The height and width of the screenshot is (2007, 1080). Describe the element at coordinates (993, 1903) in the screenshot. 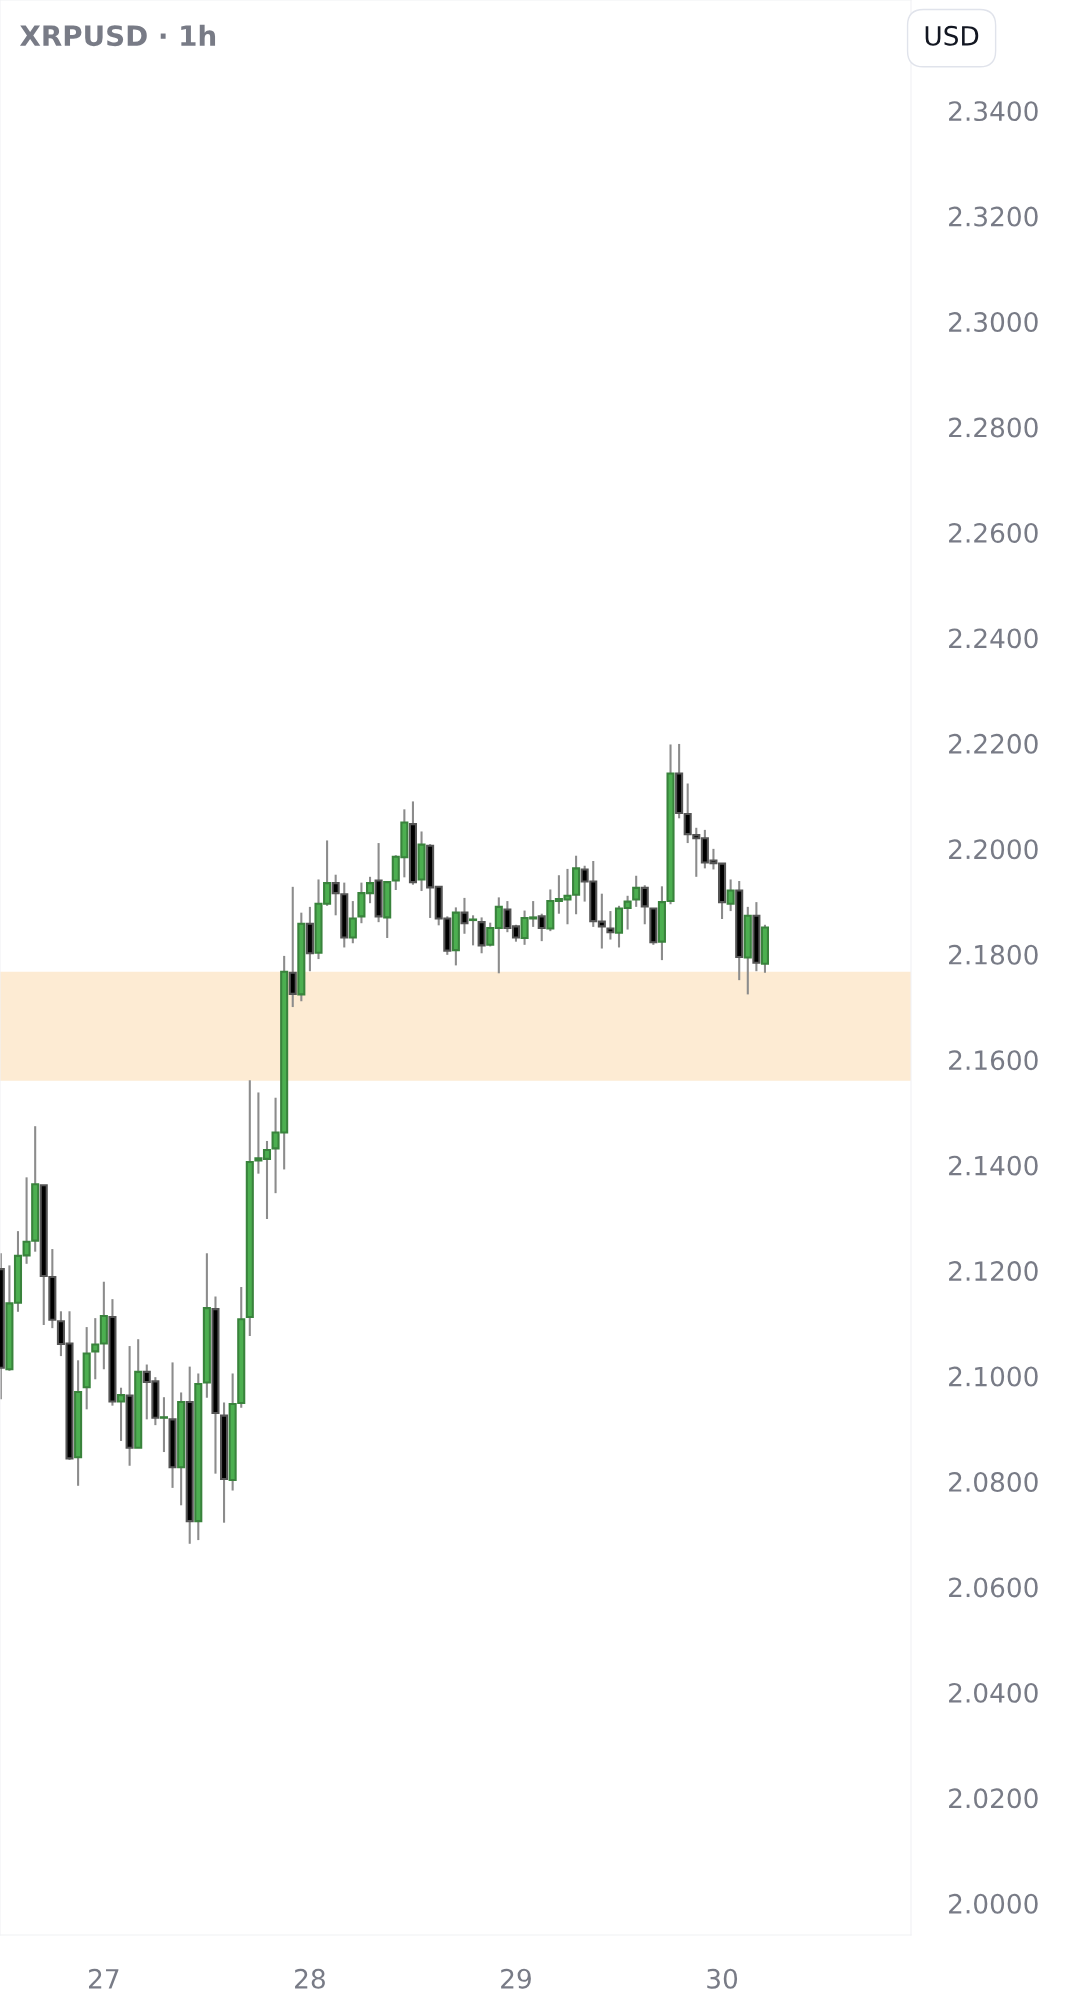

I see `y-tick-label: 2.0000` at that location.